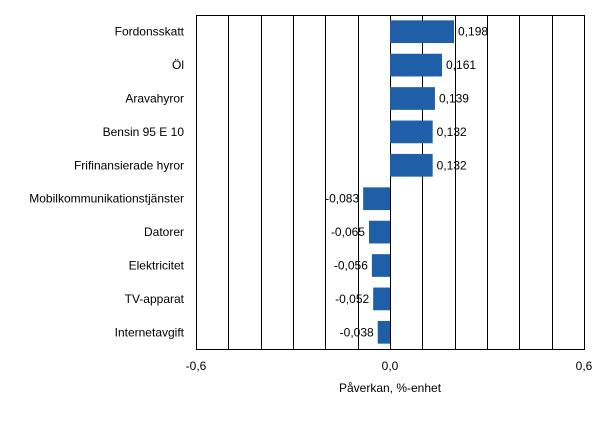 This screenshot has width=607, height=423. Describe the element at coordinates (150, 32) in the screenshot. I see `category-label: Fordonsskatt` at that location.